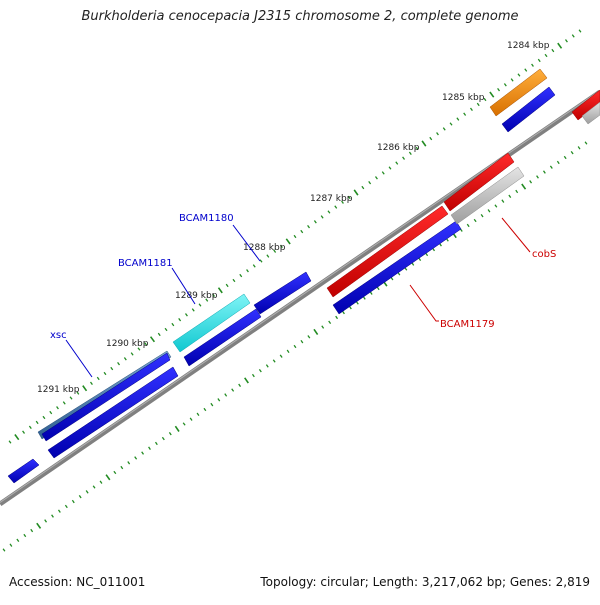  I want to click on gene-bcam1179, so click(397, 267).